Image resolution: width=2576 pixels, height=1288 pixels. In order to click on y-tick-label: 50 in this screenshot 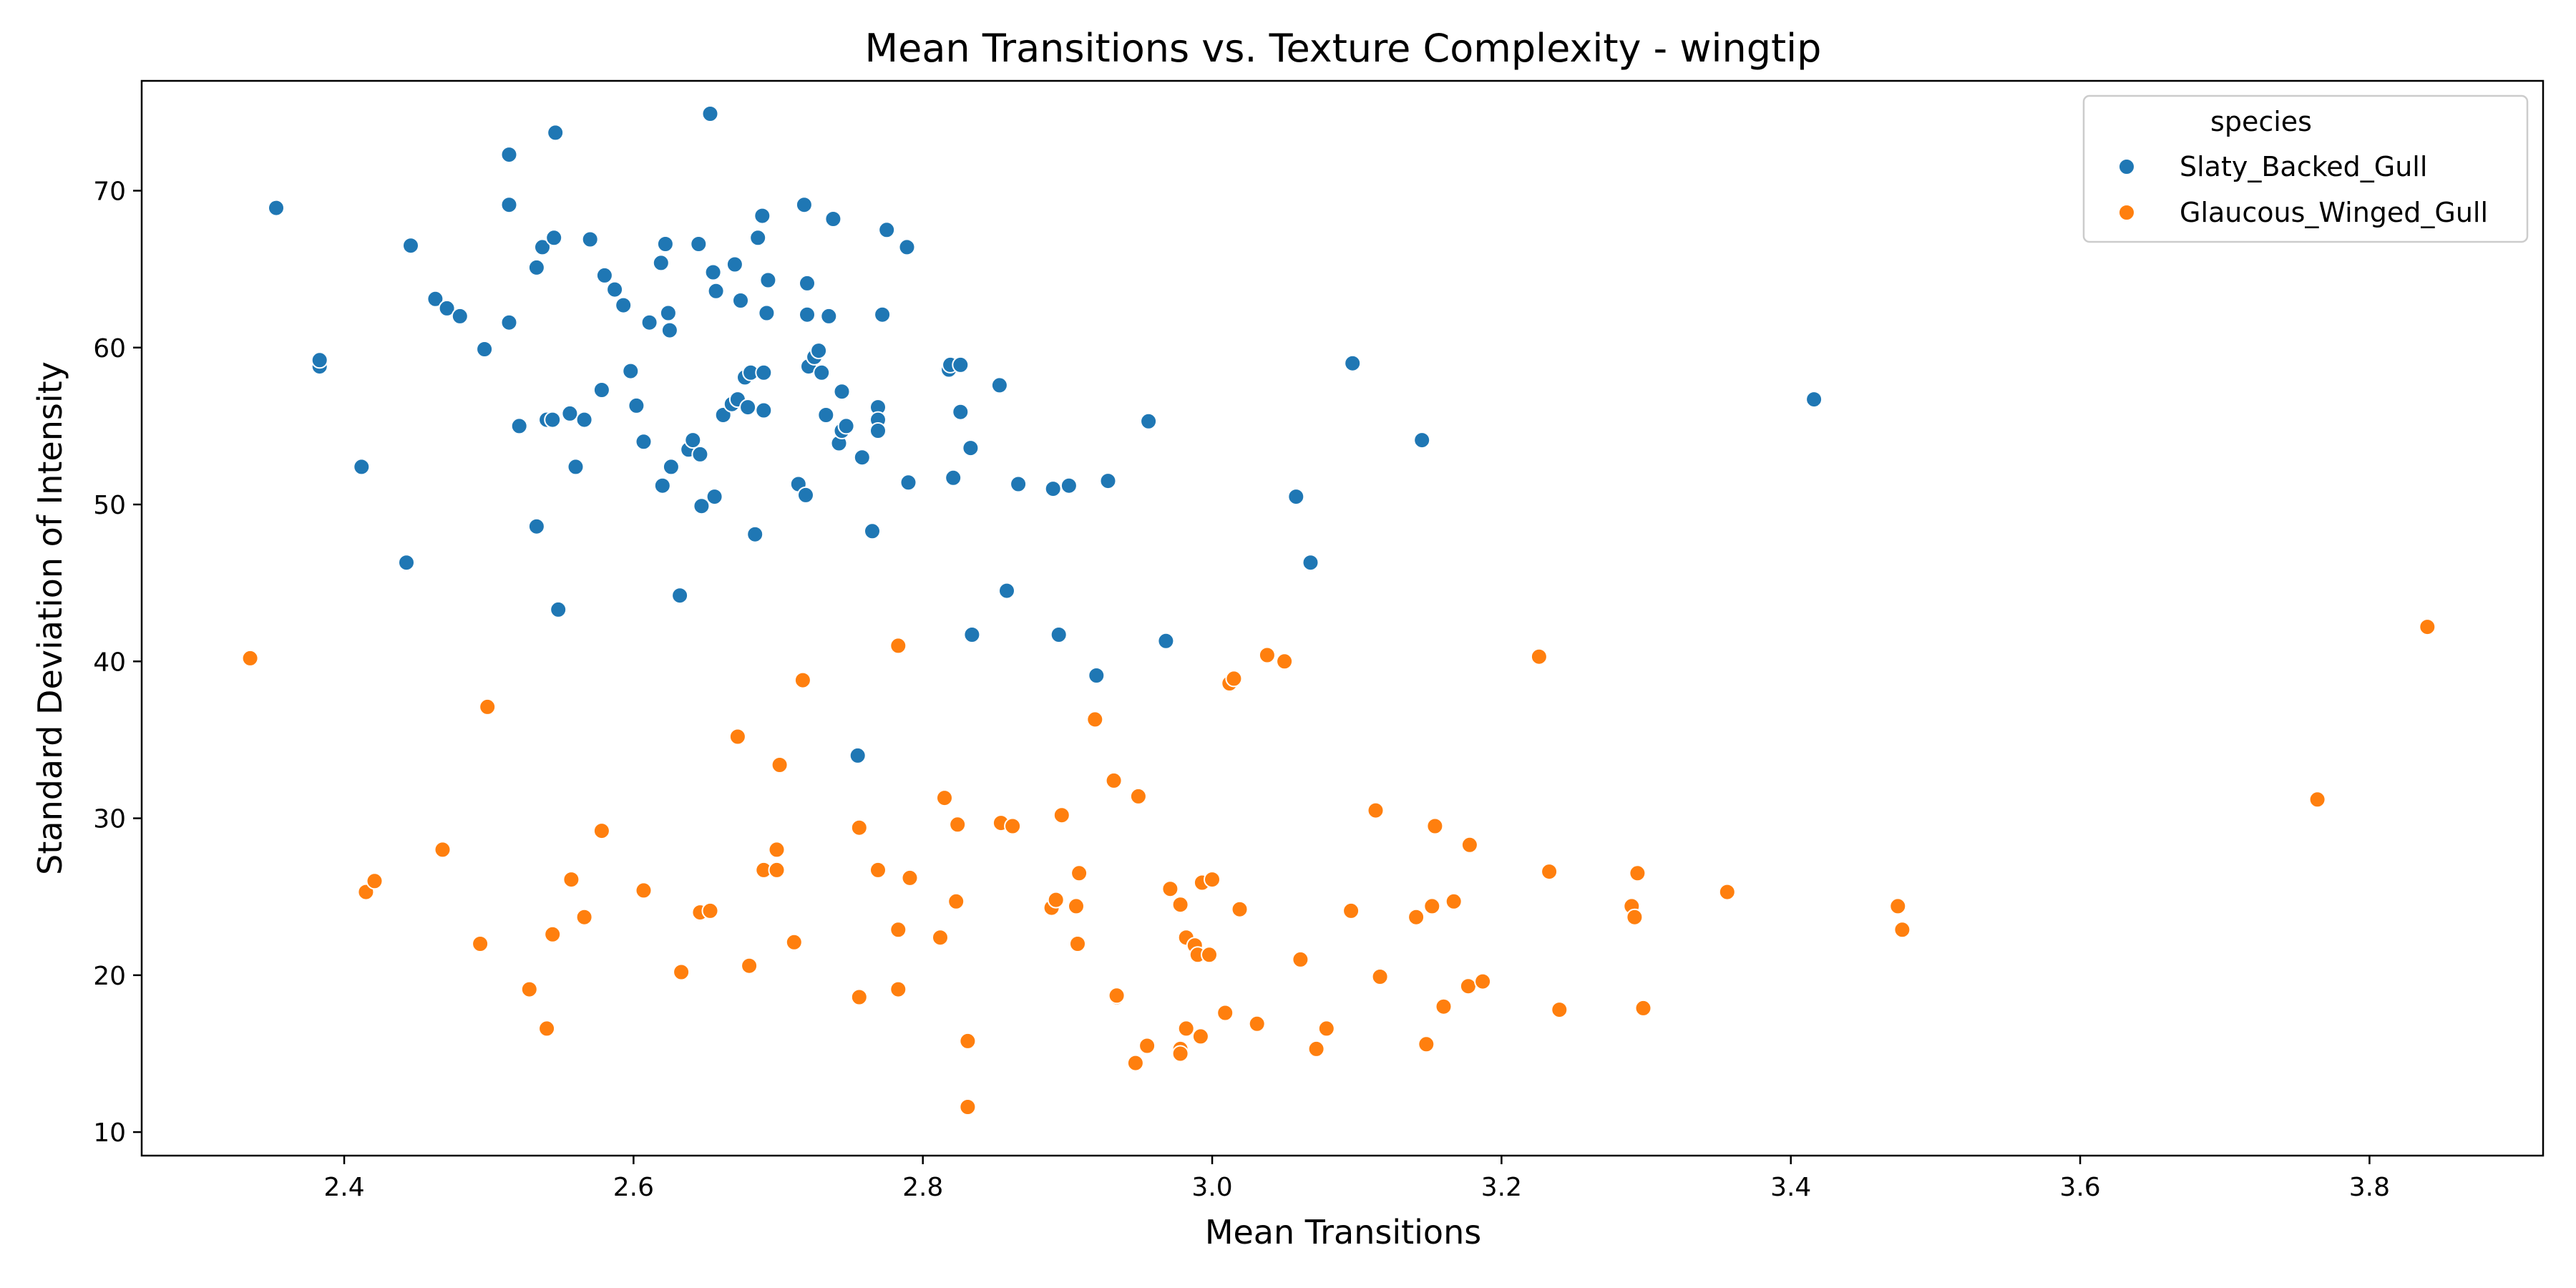, I will do `click(109, 505)`.